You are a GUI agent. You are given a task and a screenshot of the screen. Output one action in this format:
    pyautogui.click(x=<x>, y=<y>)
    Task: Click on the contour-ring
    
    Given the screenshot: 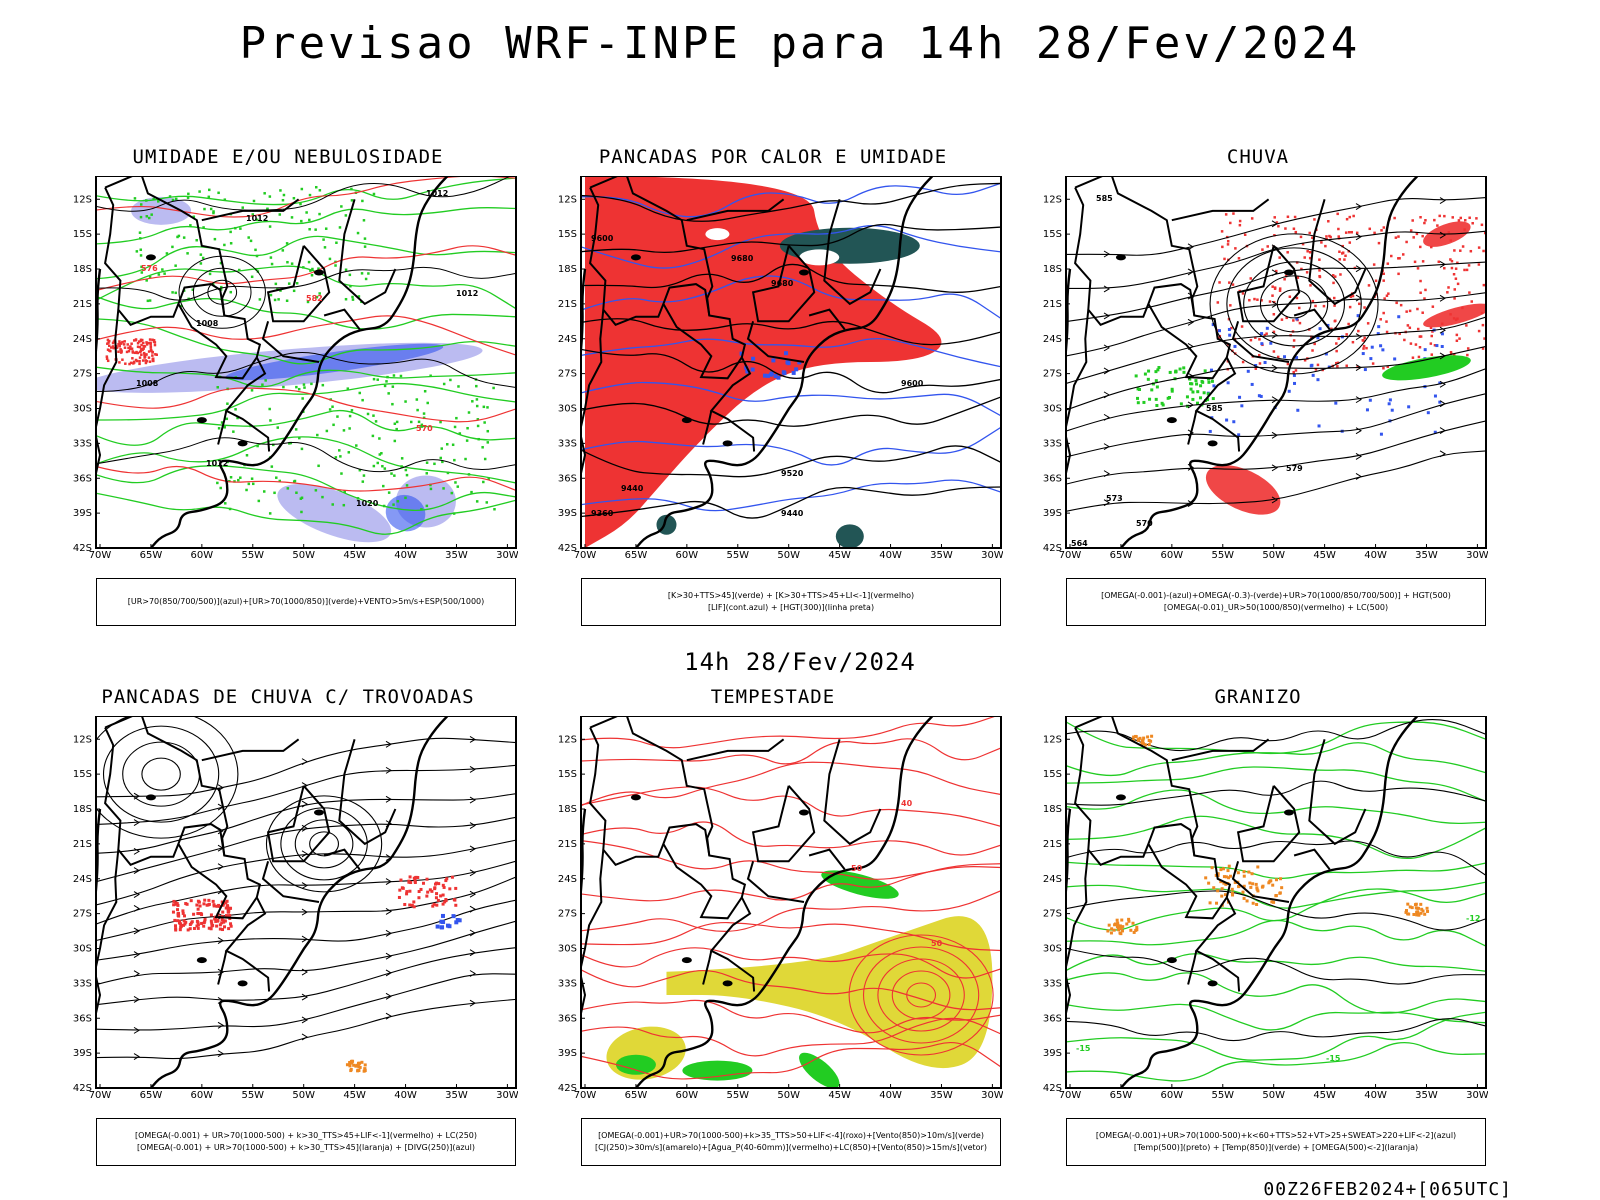 What is the action you would take?
    pyautogui.click(x=1294, y=304)
    